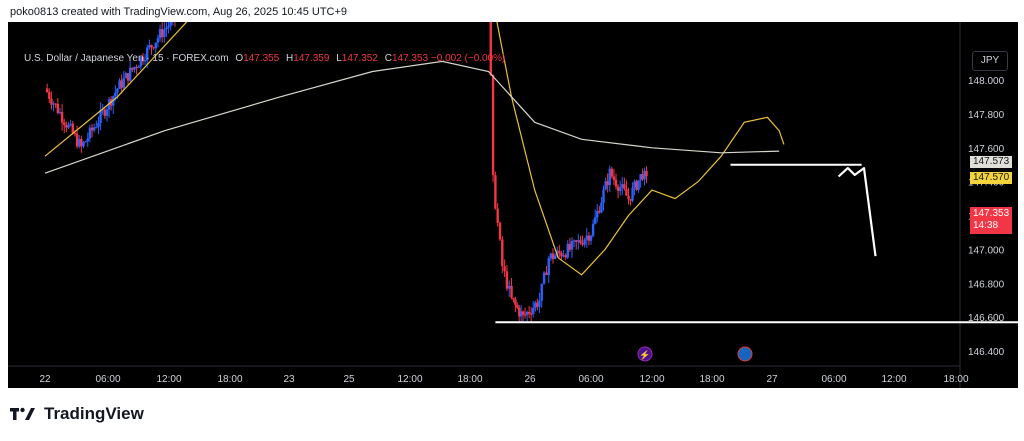 The width and height of the screenshot is (1024, 441). Describe the element at coordinates (229, 379) in the screenshot. I see `x-tick-label: 18:00` at that location.